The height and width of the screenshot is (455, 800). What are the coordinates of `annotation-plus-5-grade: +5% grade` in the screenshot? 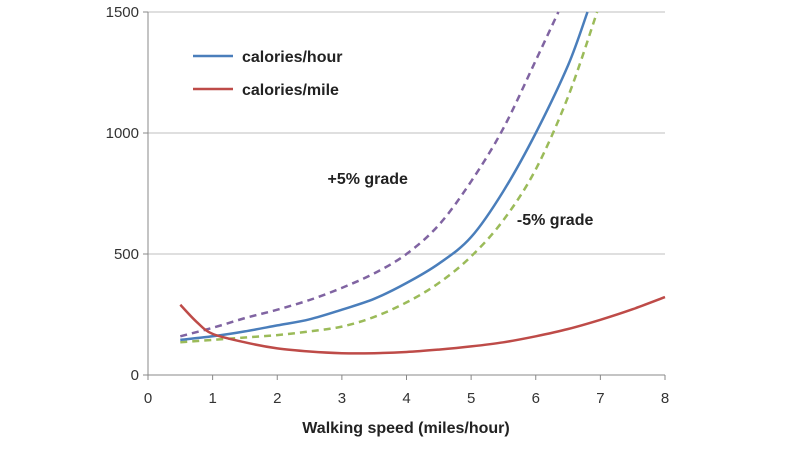 It's located at (367, 179).